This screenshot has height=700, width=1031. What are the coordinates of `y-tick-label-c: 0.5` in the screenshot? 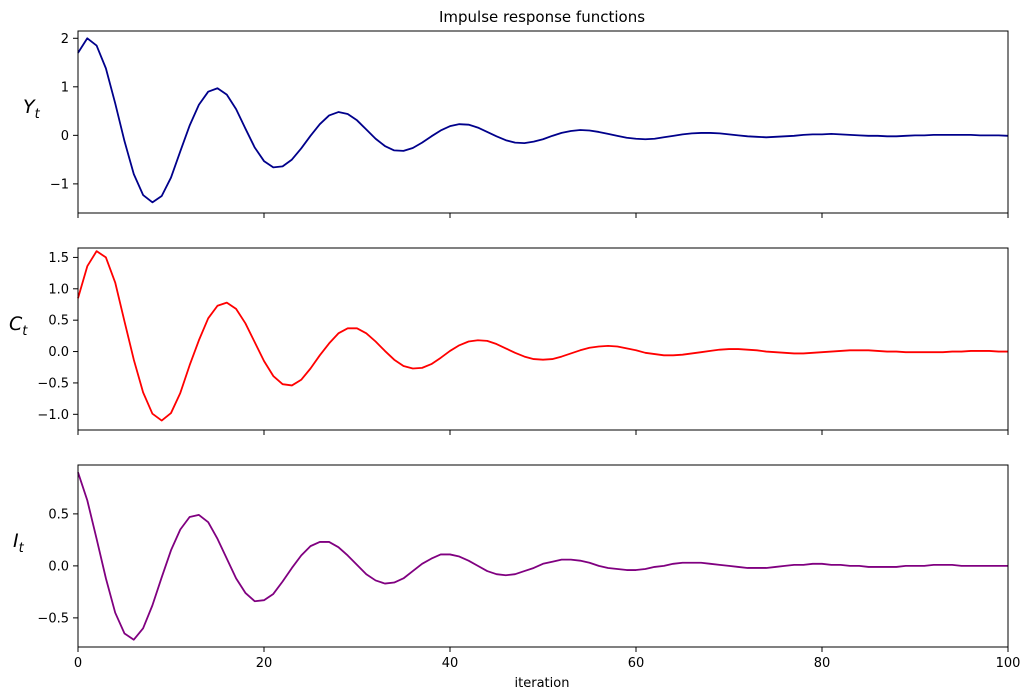 It's located at (58, 321).